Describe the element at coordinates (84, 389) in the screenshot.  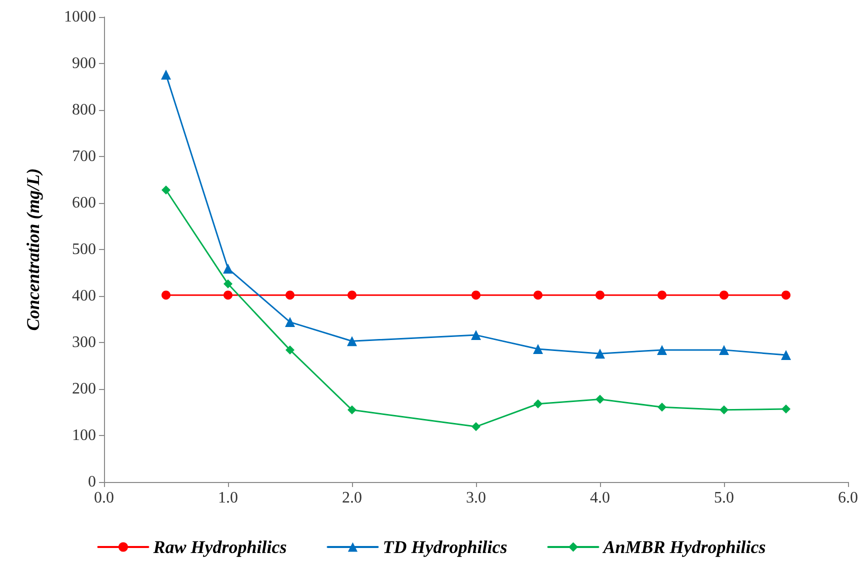
I see `y-tick-label: 200` at that location.